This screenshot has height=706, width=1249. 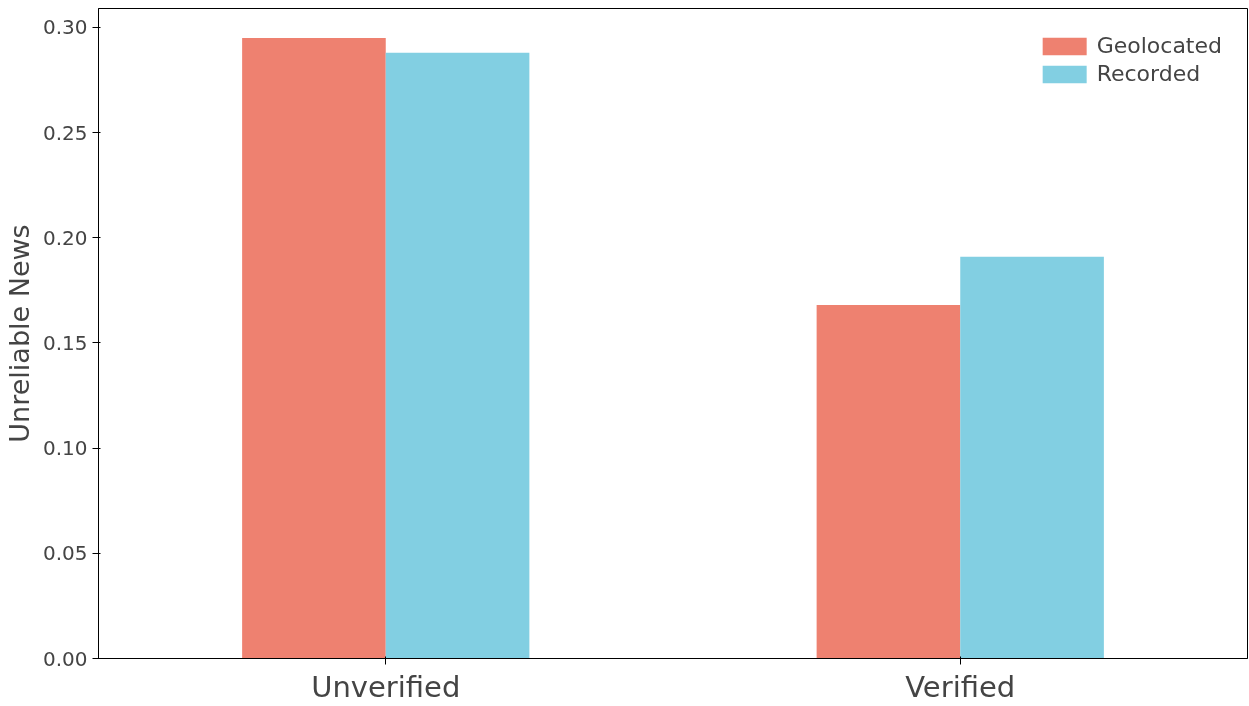 What do you see at coordinates (65, 27) in the screenshot?
I see `y-tick-label: 0.30` at bounding box center [65, 27].